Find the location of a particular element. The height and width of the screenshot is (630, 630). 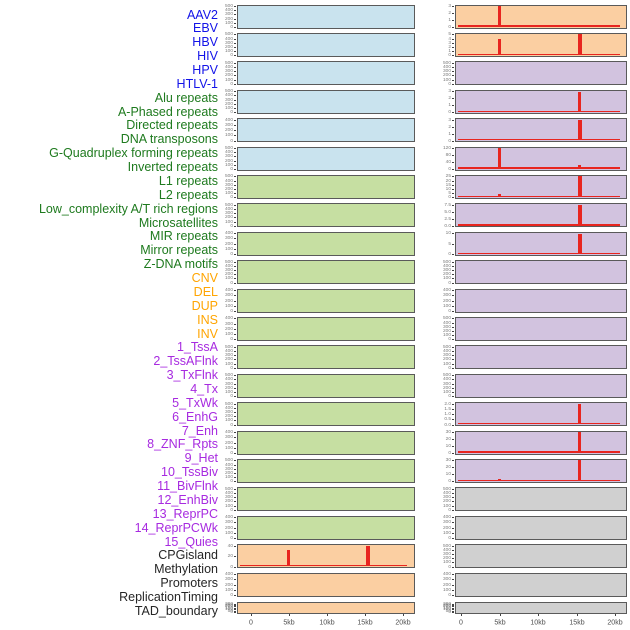

row-label-promoters: Promoters is located at coordinates (189, 583).